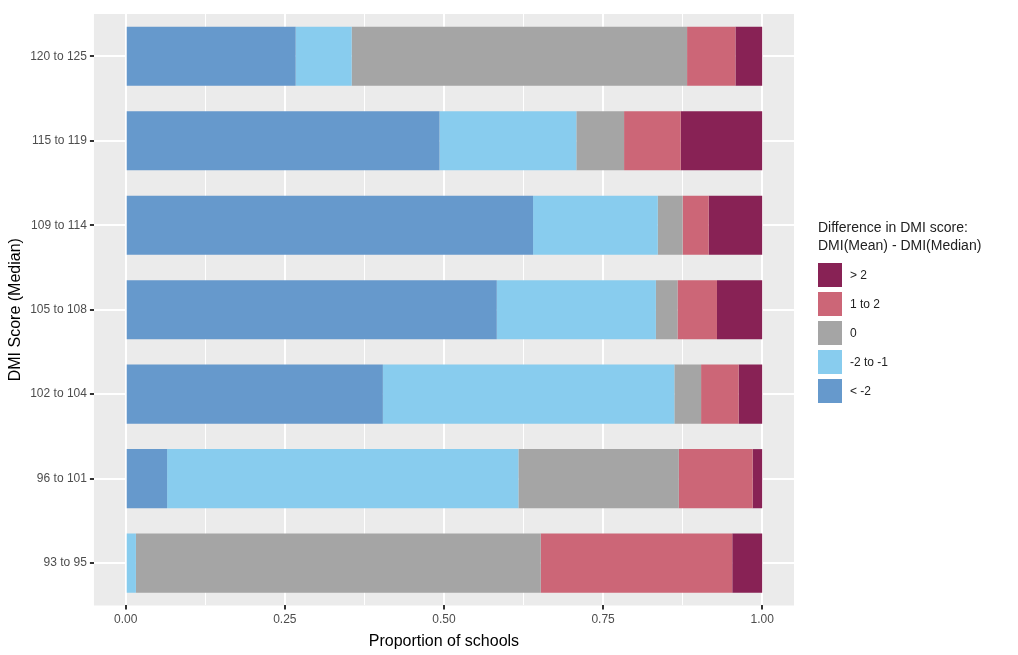  What do you see at coordinates (285, 618) in the screenshot?
I see `x-tick-label: 0.25` at bounding box center [285, 618].